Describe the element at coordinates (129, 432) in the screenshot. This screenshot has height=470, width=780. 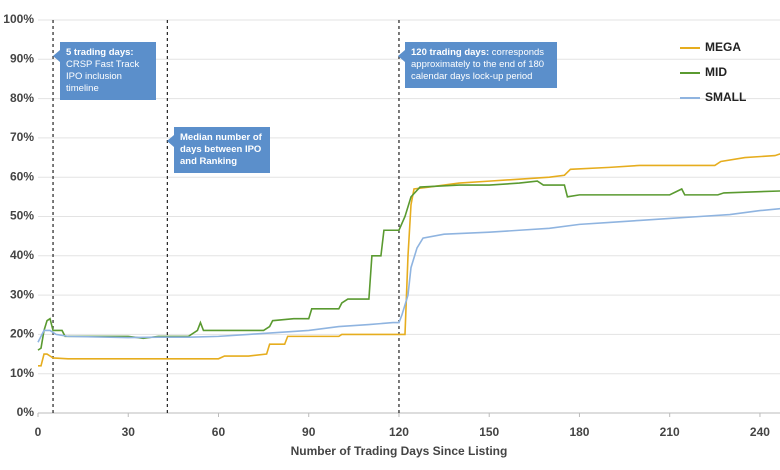
I see `x-tick-label: 30` at that location.